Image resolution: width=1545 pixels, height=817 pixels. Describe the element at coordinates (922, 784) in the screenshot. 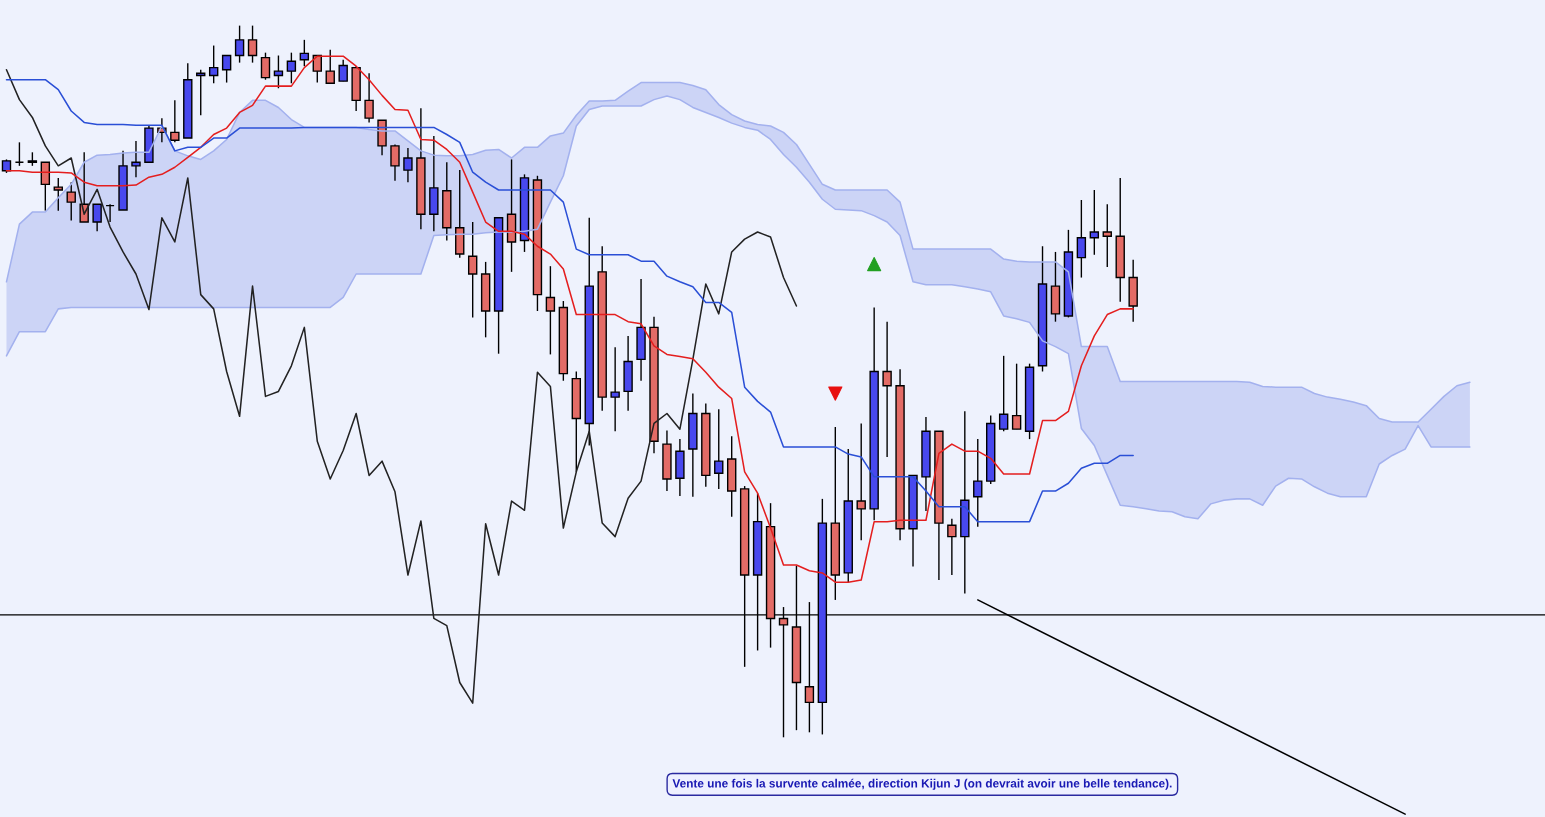

I see `text: Vente une fois la survente calmée, direction Kijun J (on devrait avoir une belle tendance).` at that location.